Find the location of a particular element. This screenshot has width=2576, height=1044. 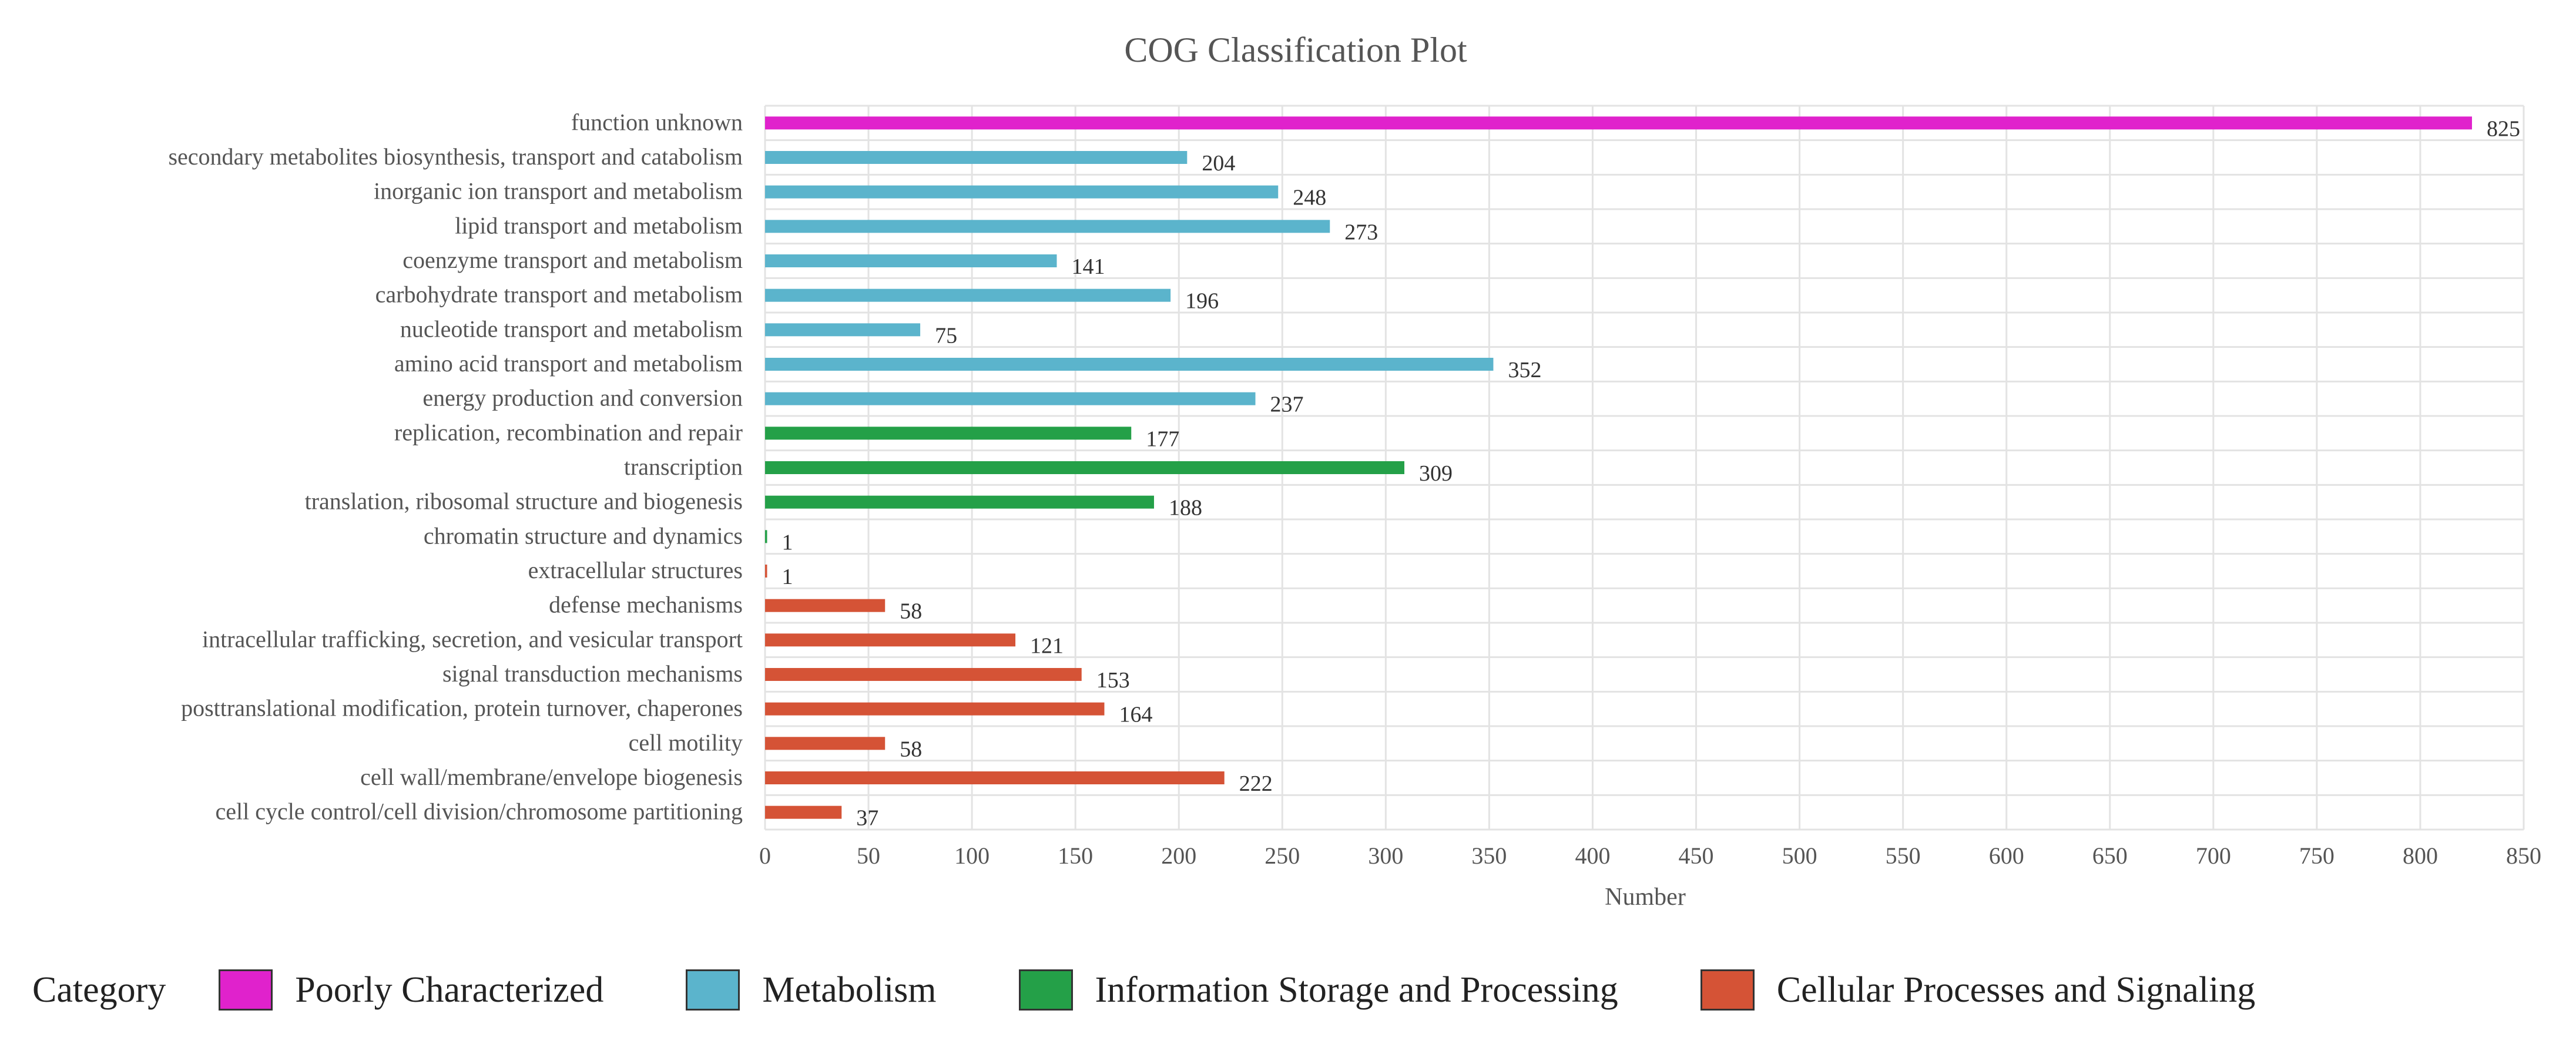

value-label: 248 is located at coordinates (1309, 198).